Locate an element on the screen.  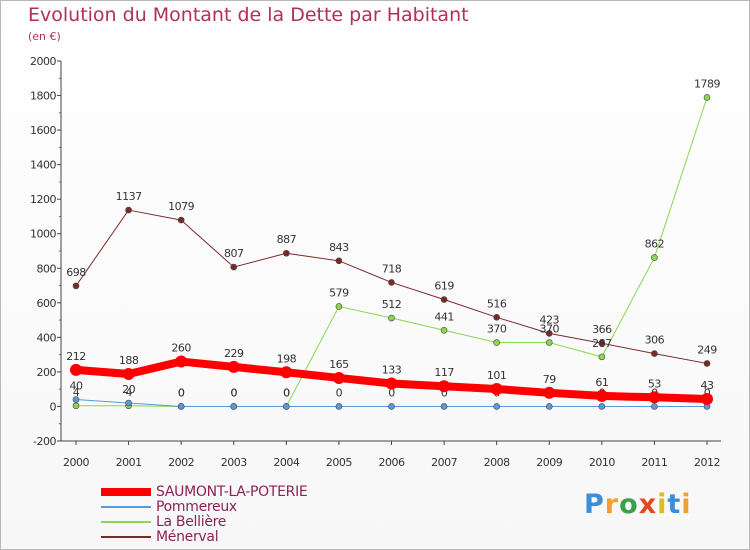
data-label: 133 is located at coordinates (392, 369).